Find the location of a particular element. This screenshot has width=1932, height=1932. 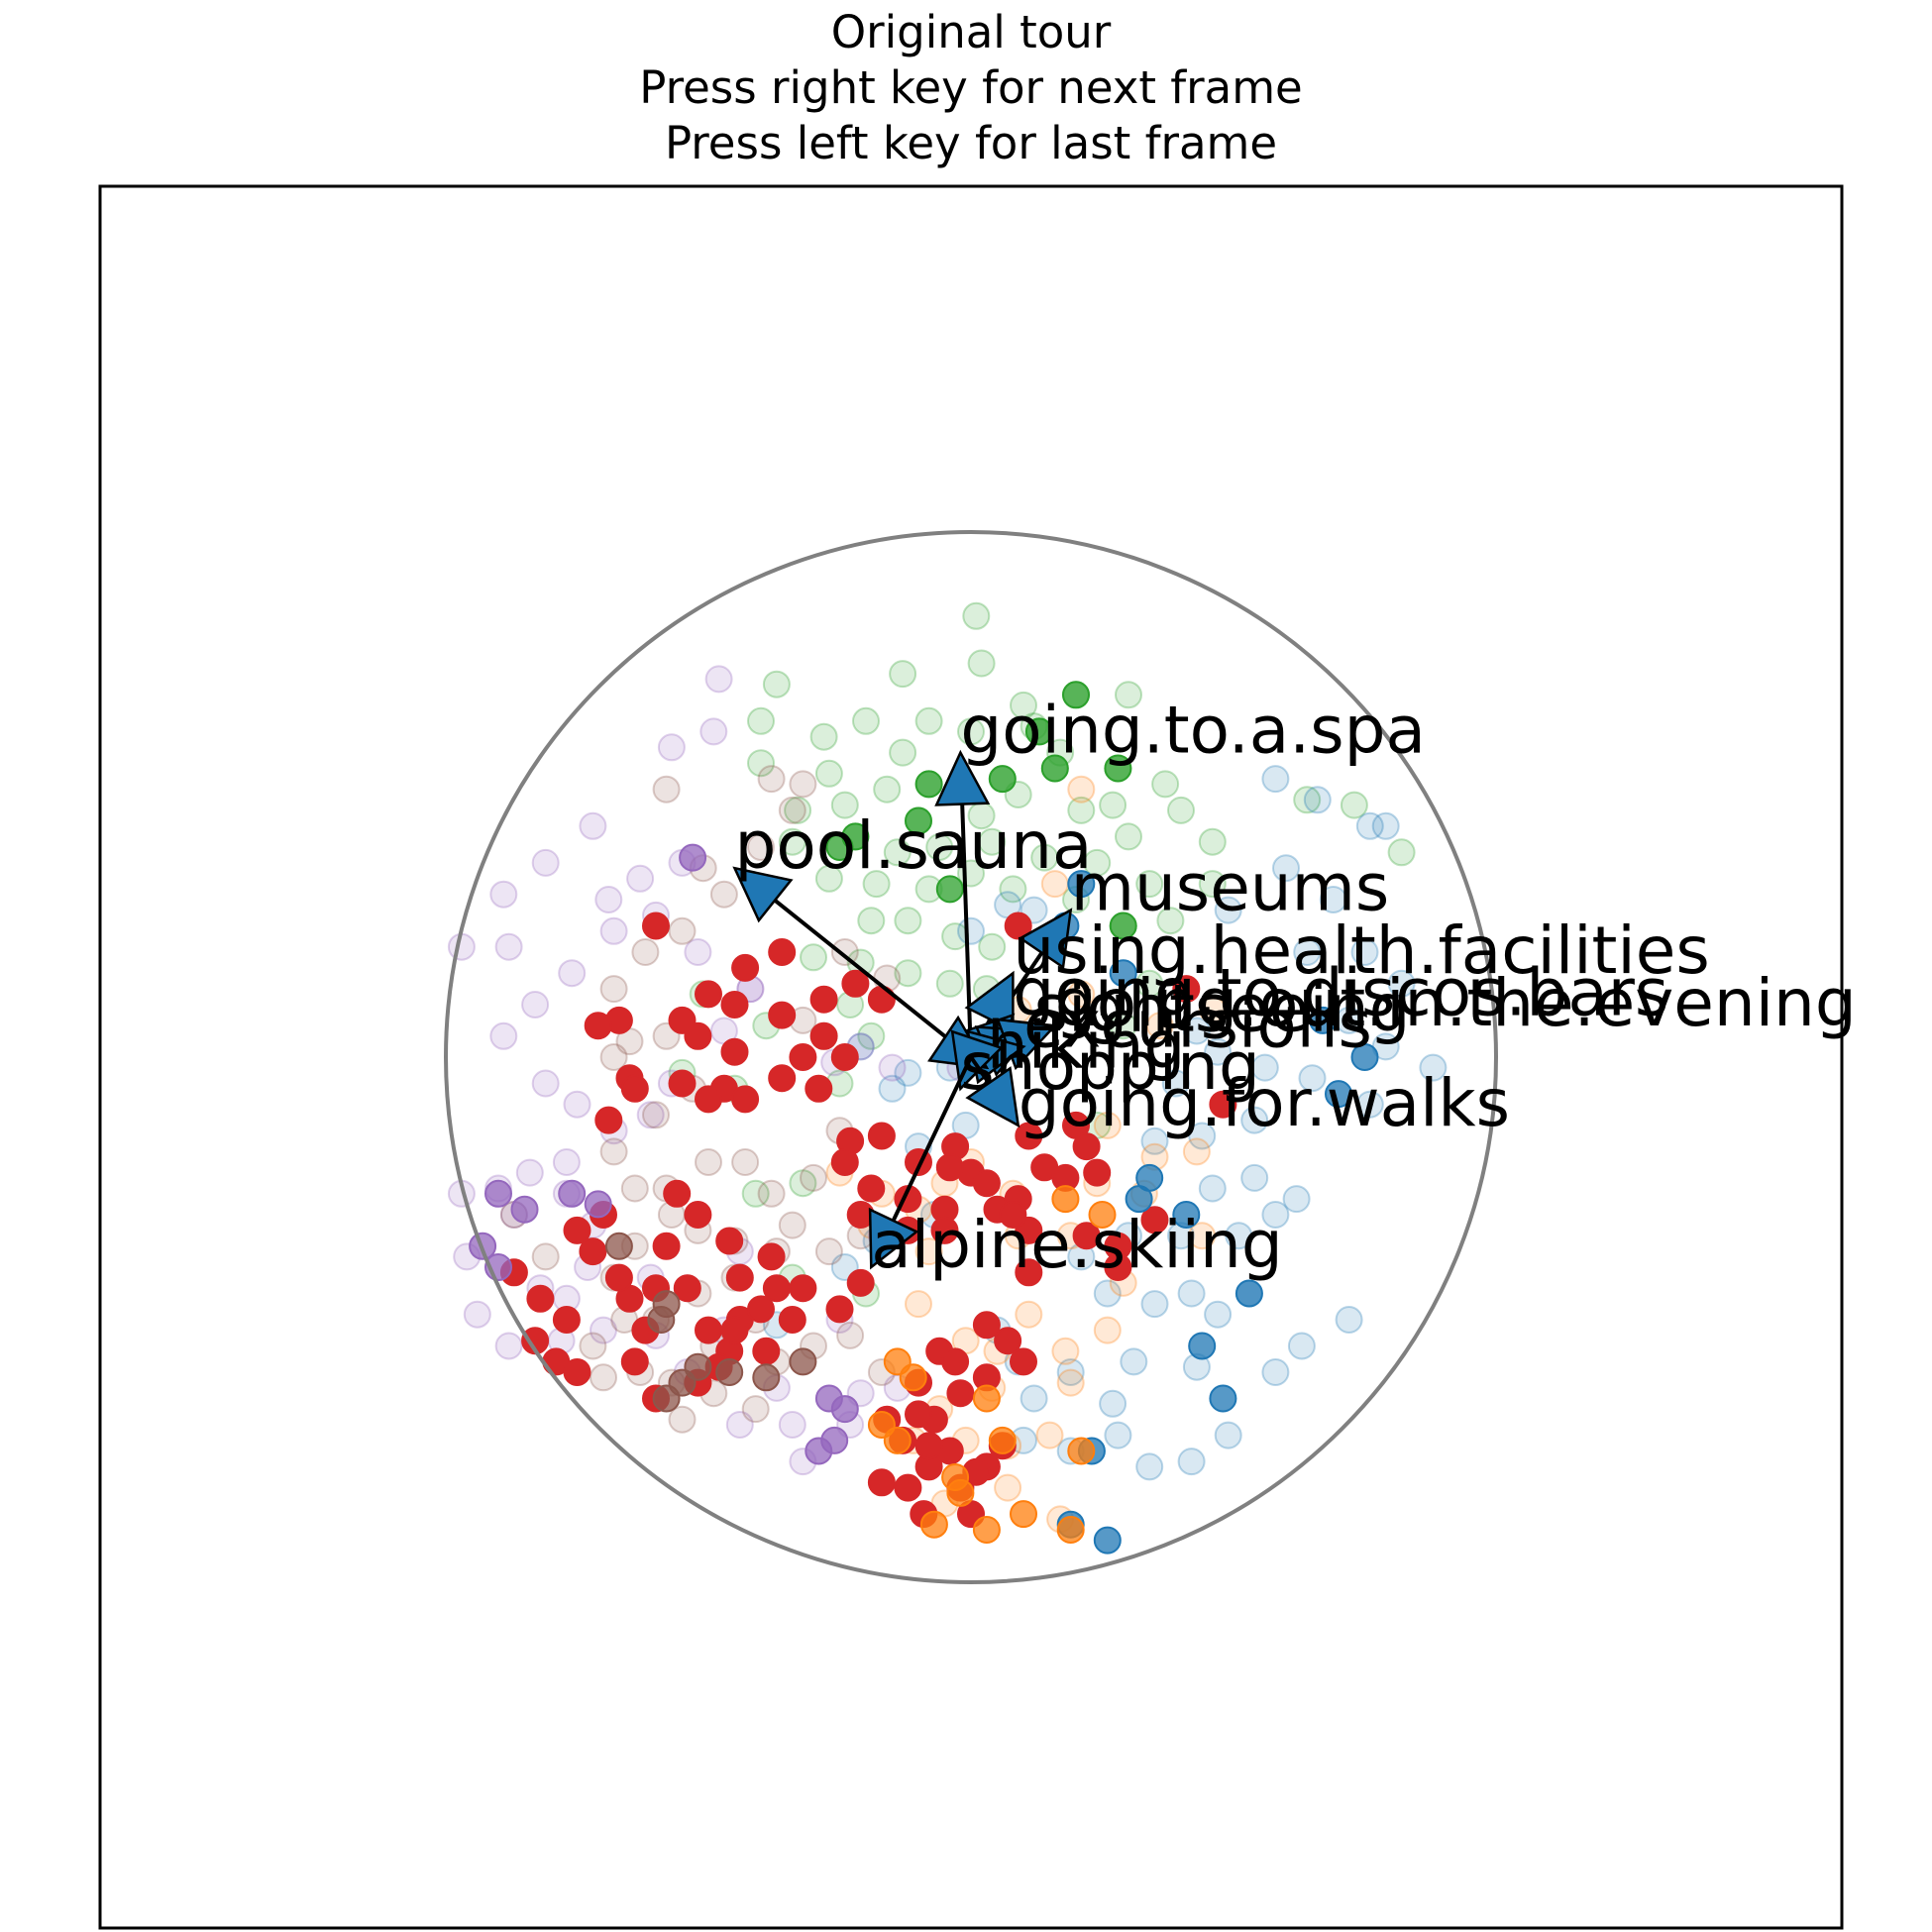

chart-title-line-2: Press right key for next frame is located at coordinates (971, 88).